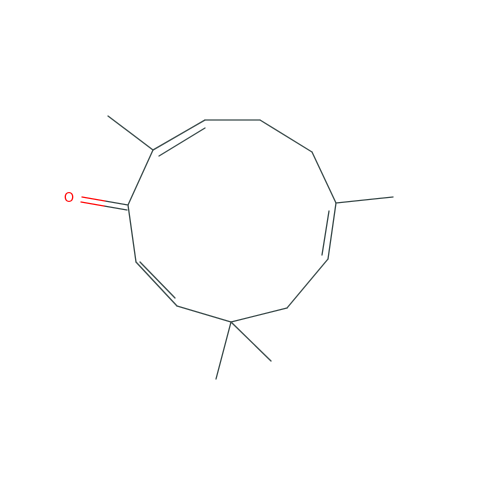 The height and width of the screenshot is (500, 500). I want to click on atom-label-layer: O, so click(69, 197).